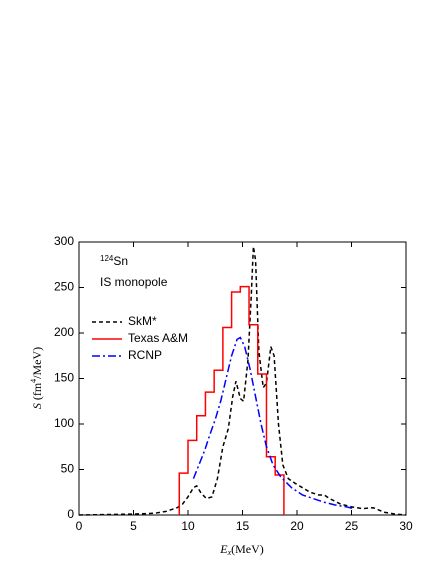 The height and width of the screenshot is (578, 443). What do you see at coordinates (223, 549) in the screenshot?
I see `x-label-main: E` at bounding box center [223, 549].